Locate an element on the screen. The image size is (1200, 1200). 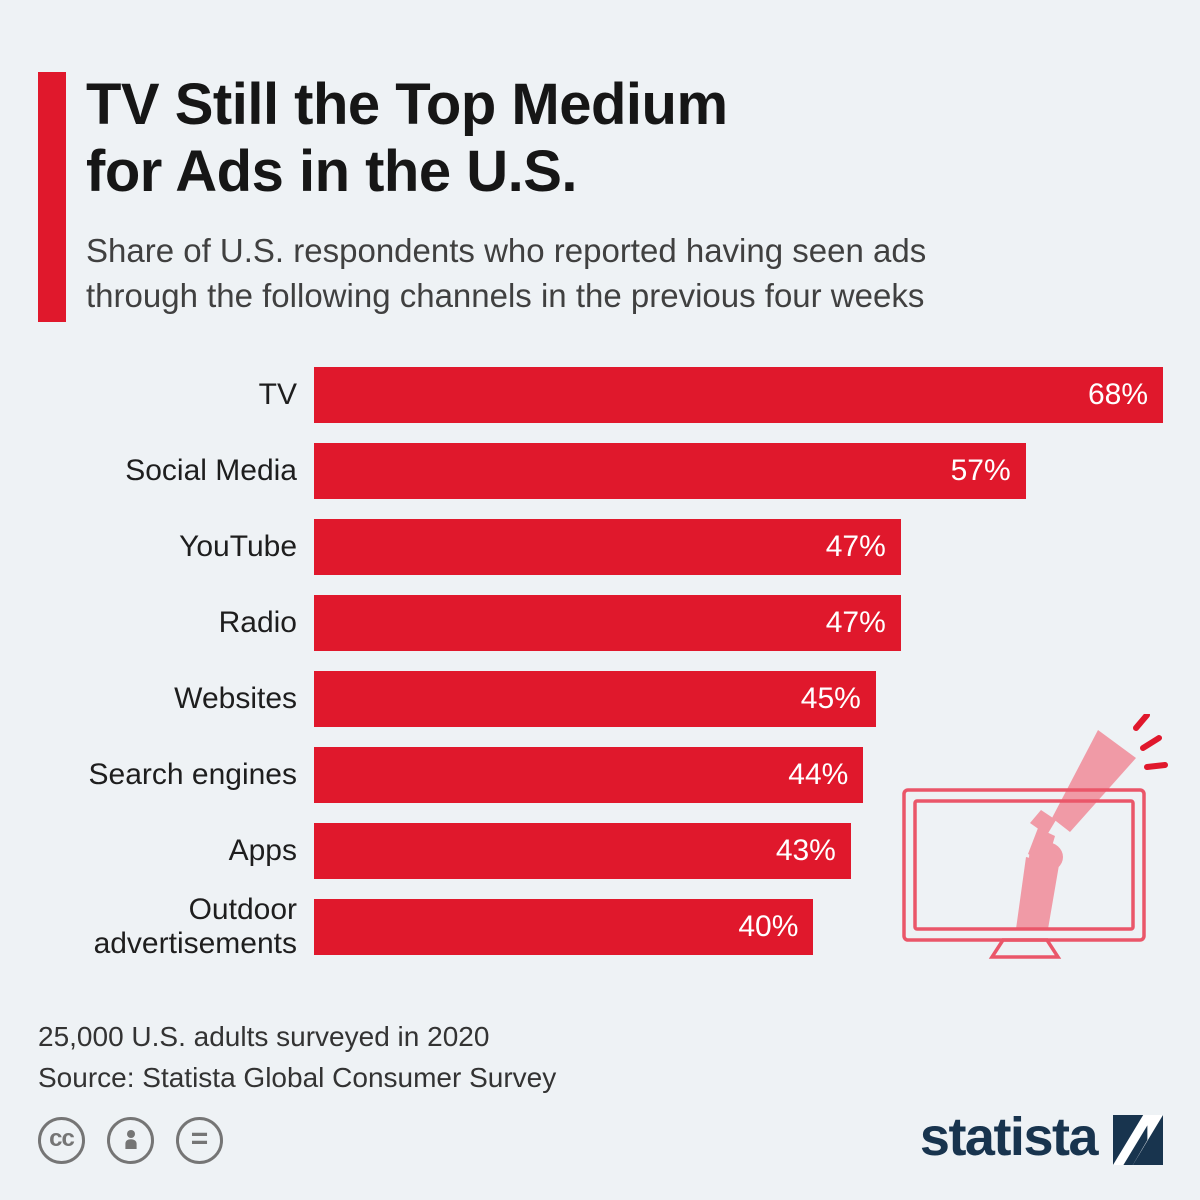
attribution-icon is located at coordinates (130, 1140).